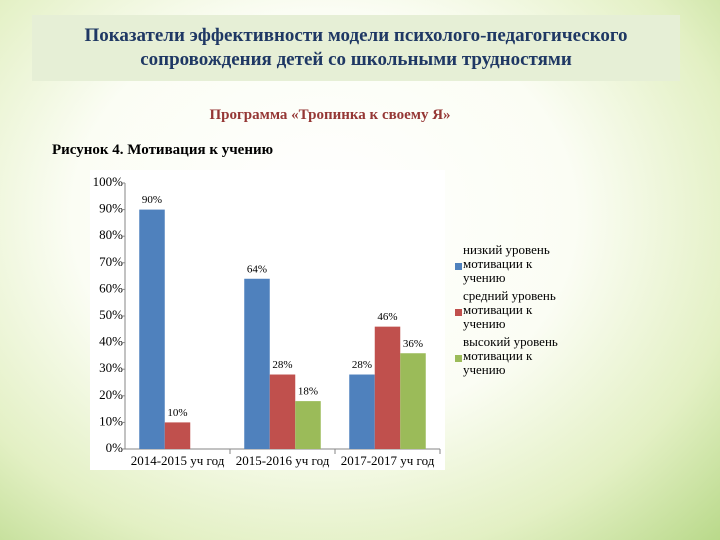 The width and height of the screenshot is (720, 540). I want to click on y-tick-label: 100%, so click(108, 181).